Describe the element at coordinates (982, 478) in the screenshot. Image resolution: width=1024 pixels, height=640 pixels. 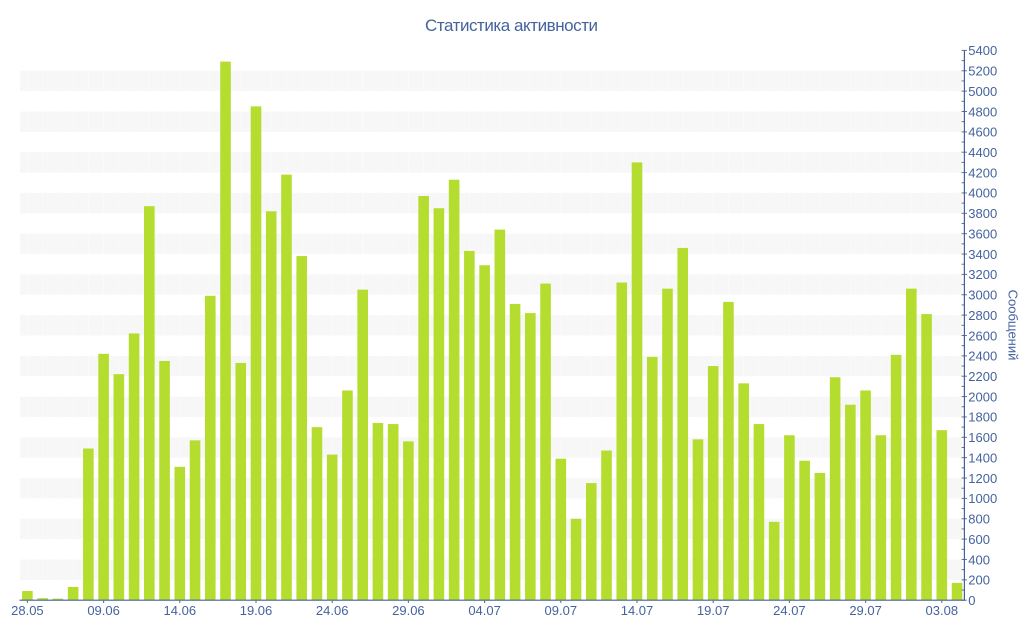
I see `svg-text: 1200` at that location.